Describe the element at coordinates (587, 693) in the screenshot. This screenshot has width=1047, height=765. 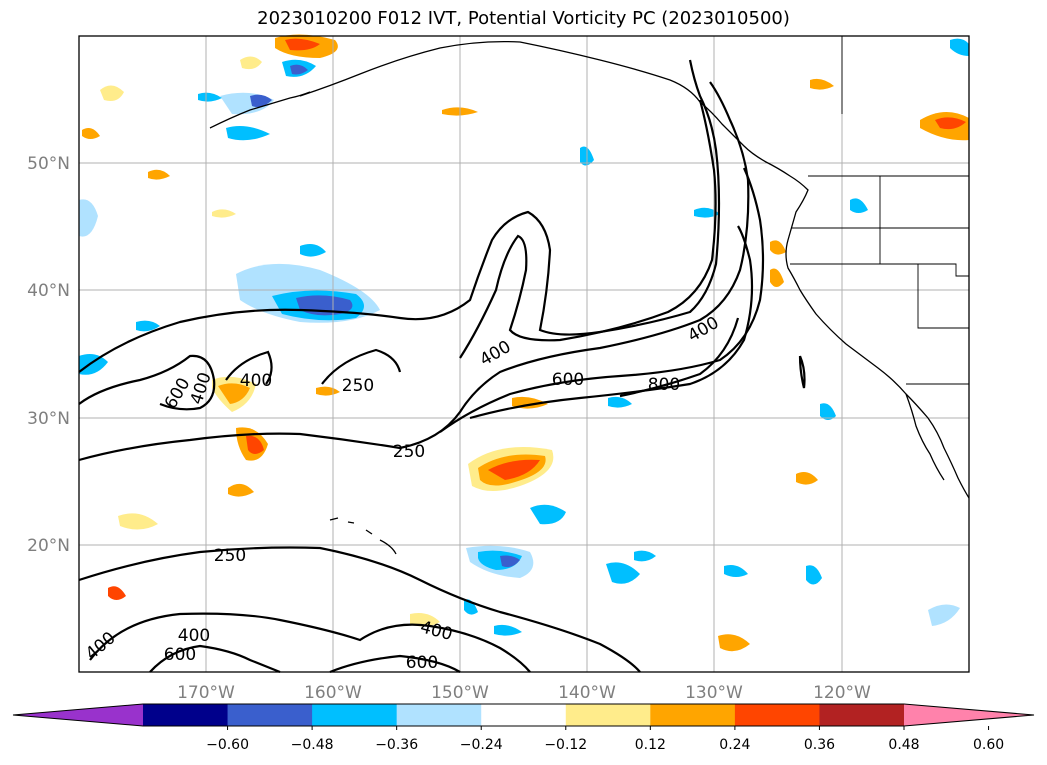
I see `lon-label-140w: 140°W` at that location.